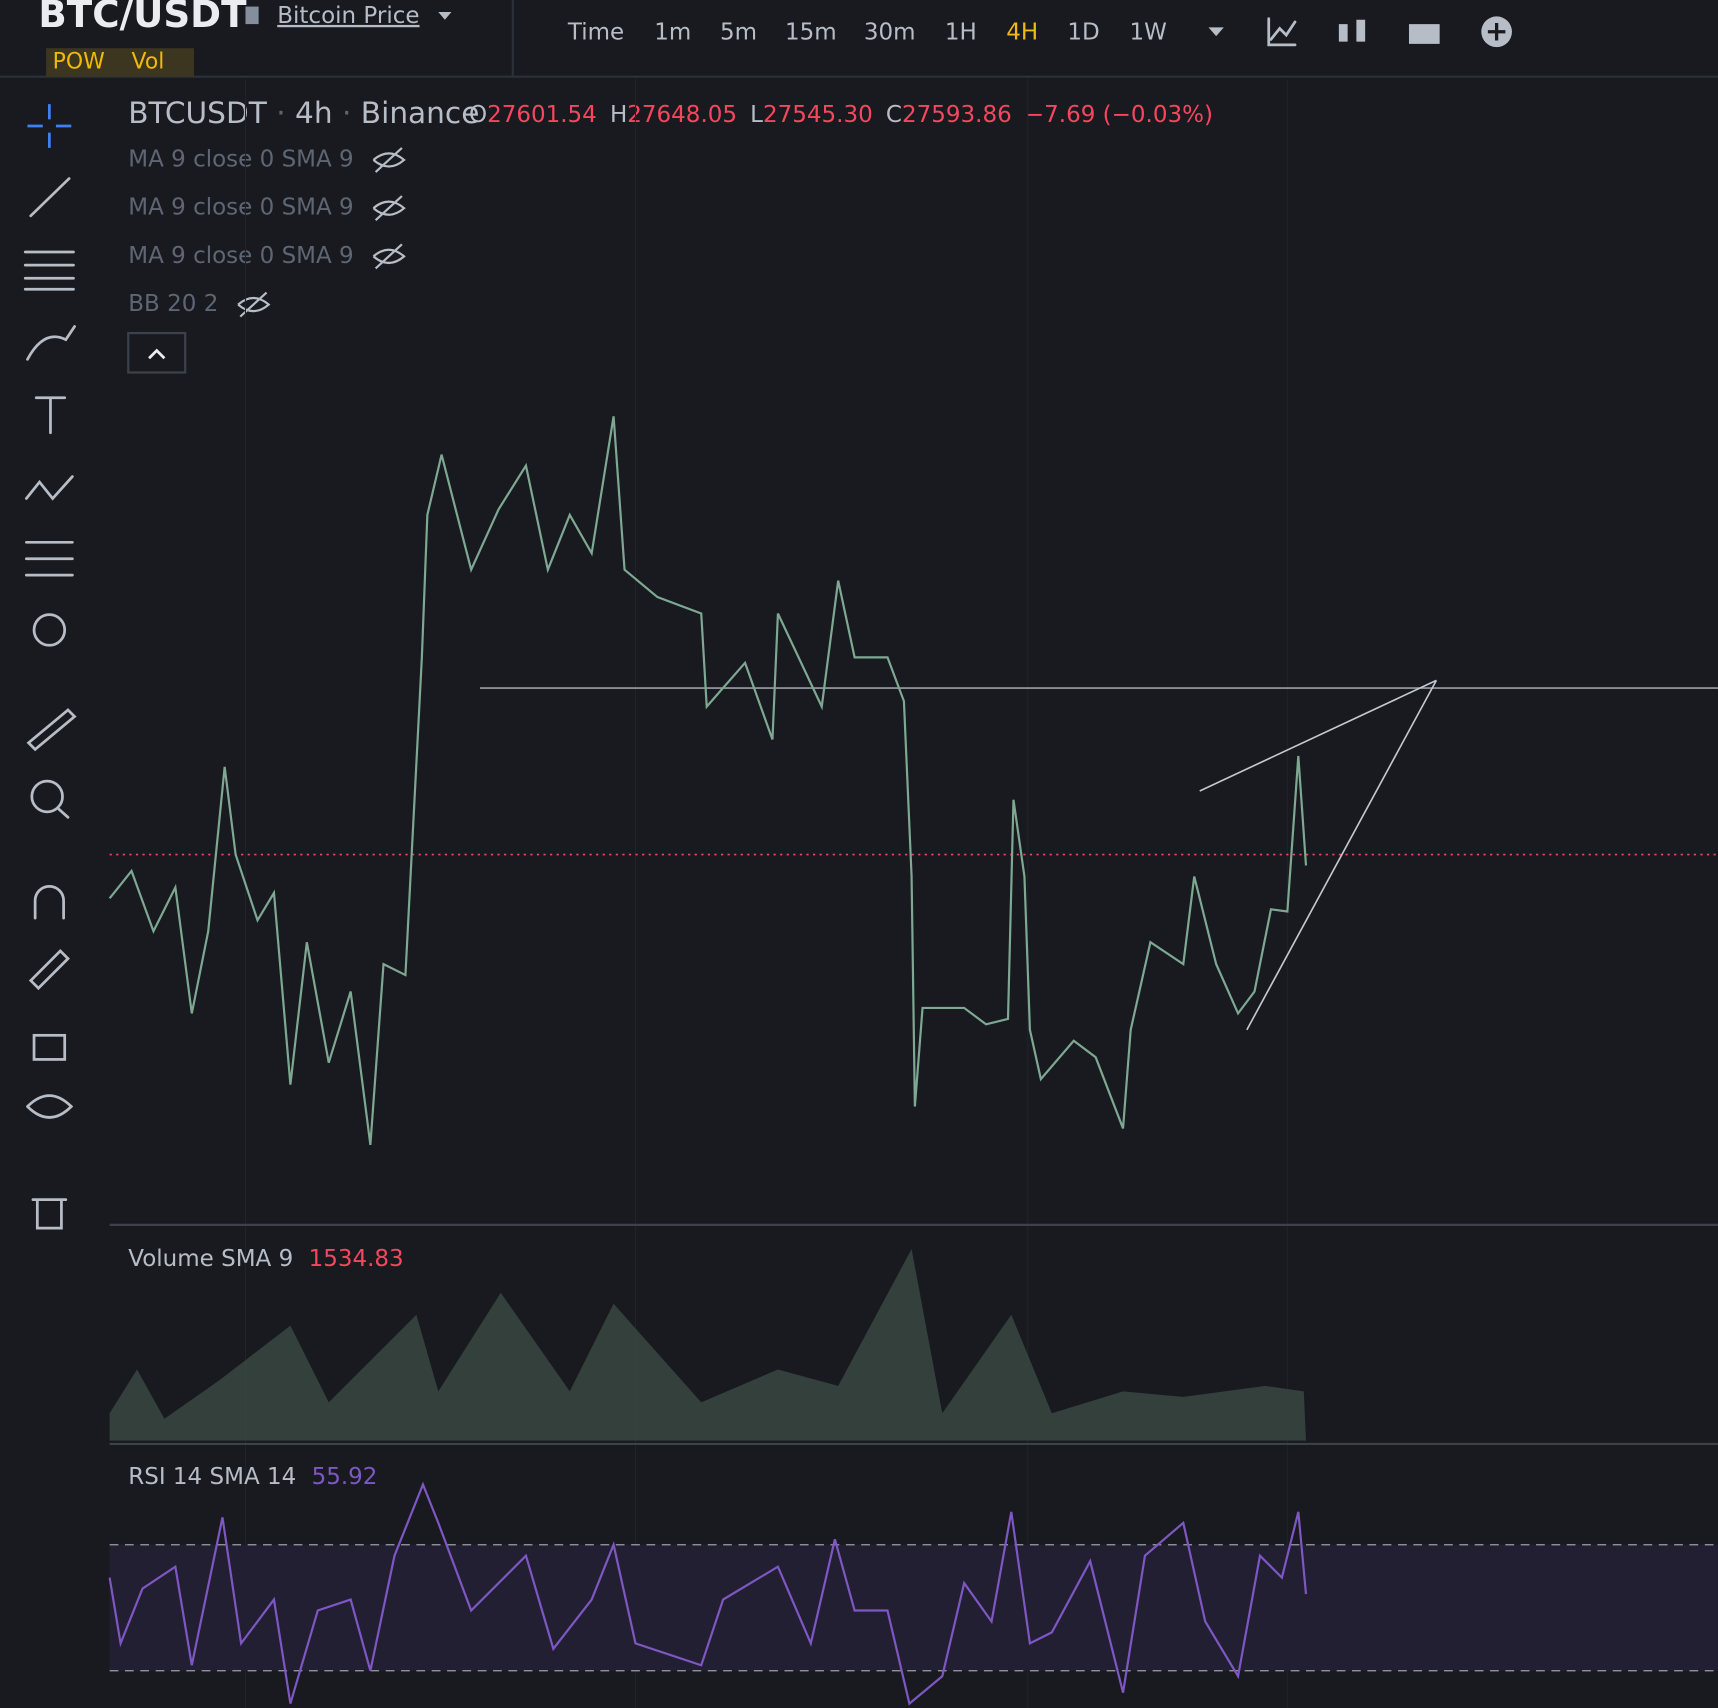 This screenshot has height=1708, width=1718. What do you see at coordinates (542, 115) in the screenshot?
I see `ohlc-value: 27601.54` at bounding box center [542, 115].